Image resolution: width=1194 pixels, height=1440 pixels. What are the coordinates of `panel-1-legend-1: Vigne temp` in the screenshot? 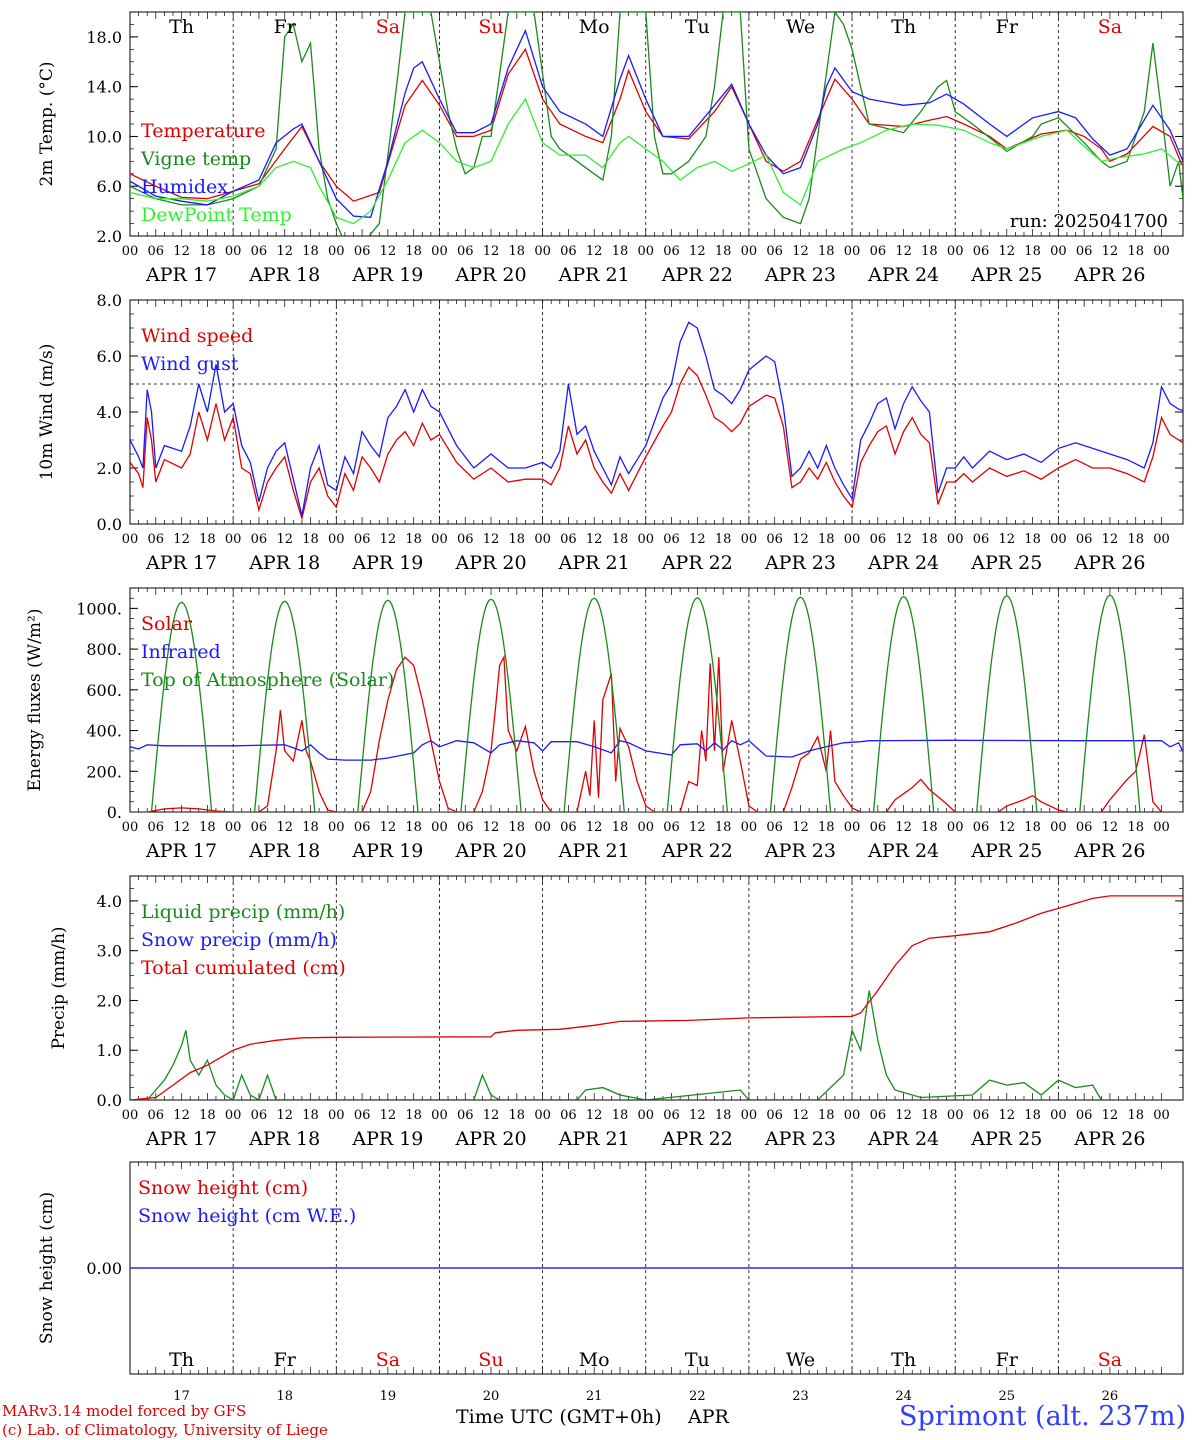 It's located at (195, 159).